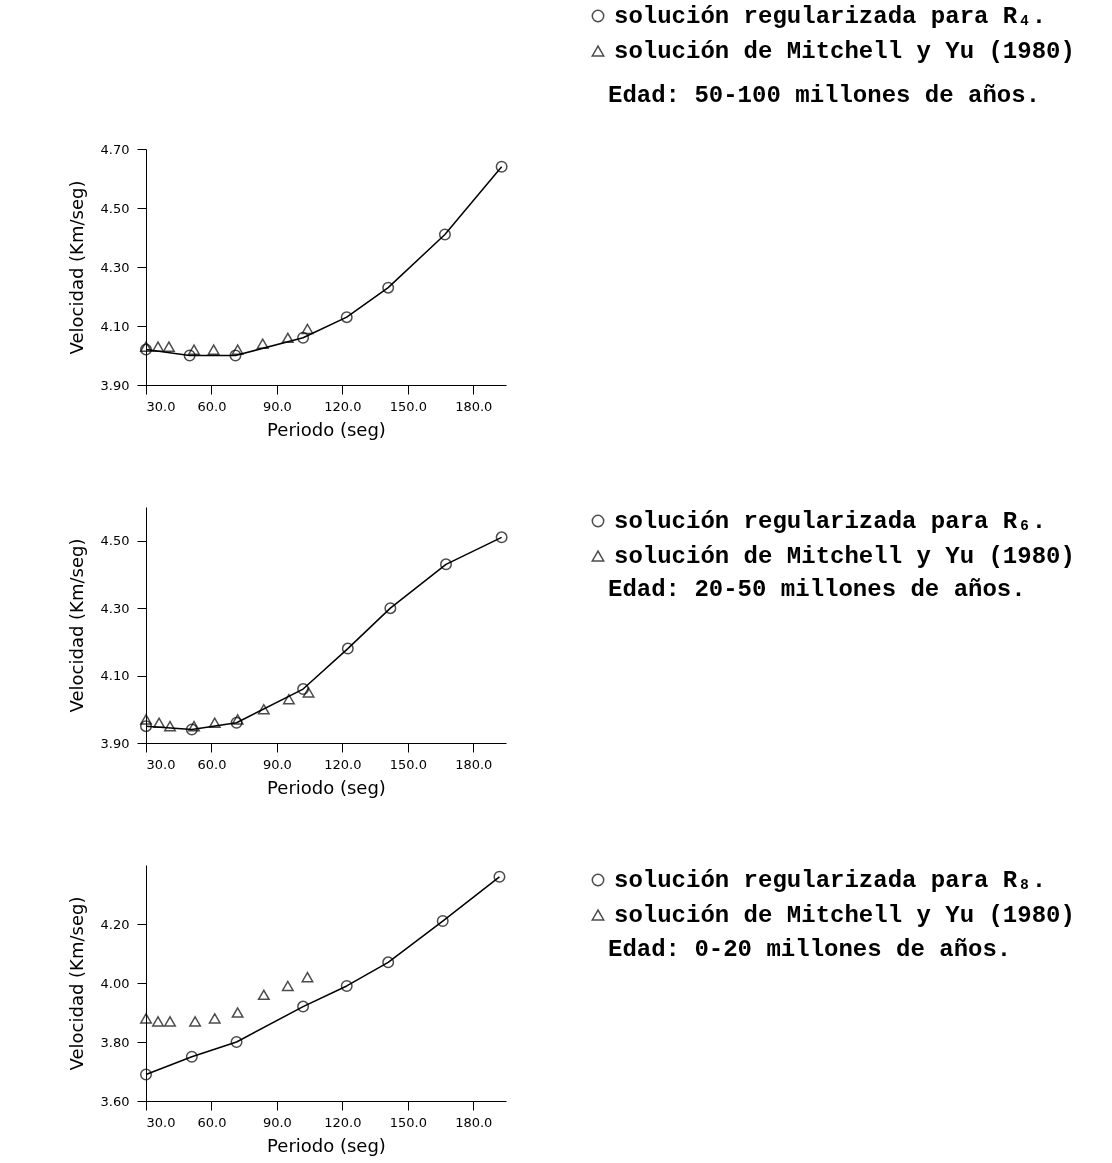 The height and width of the screenshot is (1163, 1112). What do you see at coordinates (817, 589) in the screenshot?
I see `text: Edad: 20-50 millones de años.` at bounding box center [817, 589].